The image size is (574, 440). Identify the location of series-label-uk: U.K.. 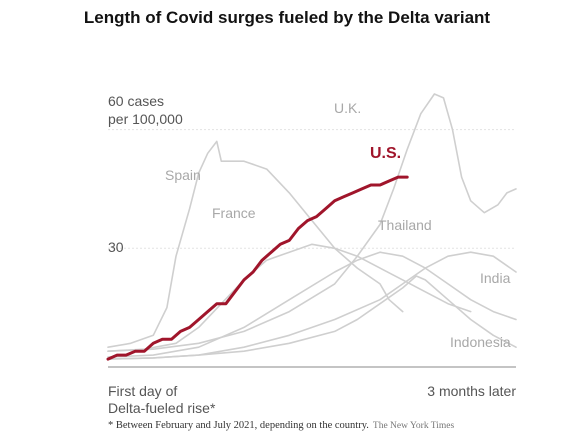
(347, 108).